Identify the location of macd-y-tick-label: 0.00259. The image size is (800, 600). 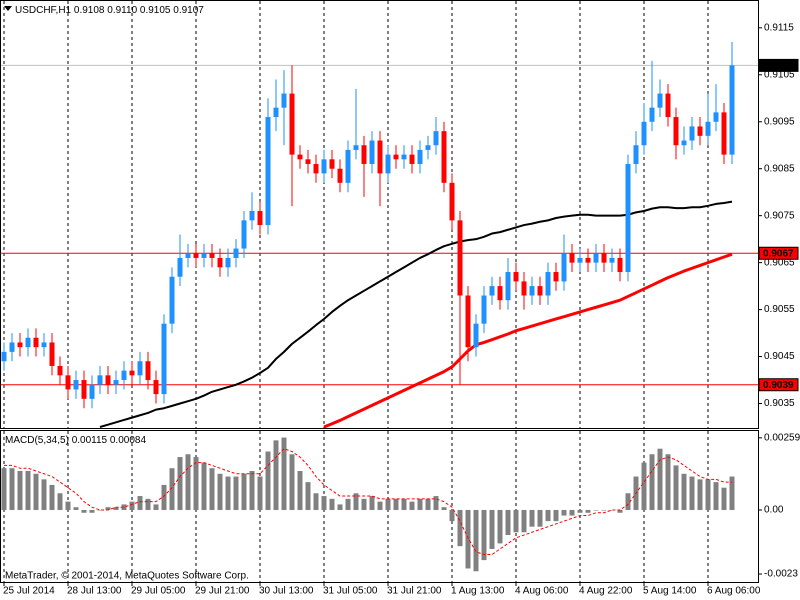
(782, 437).